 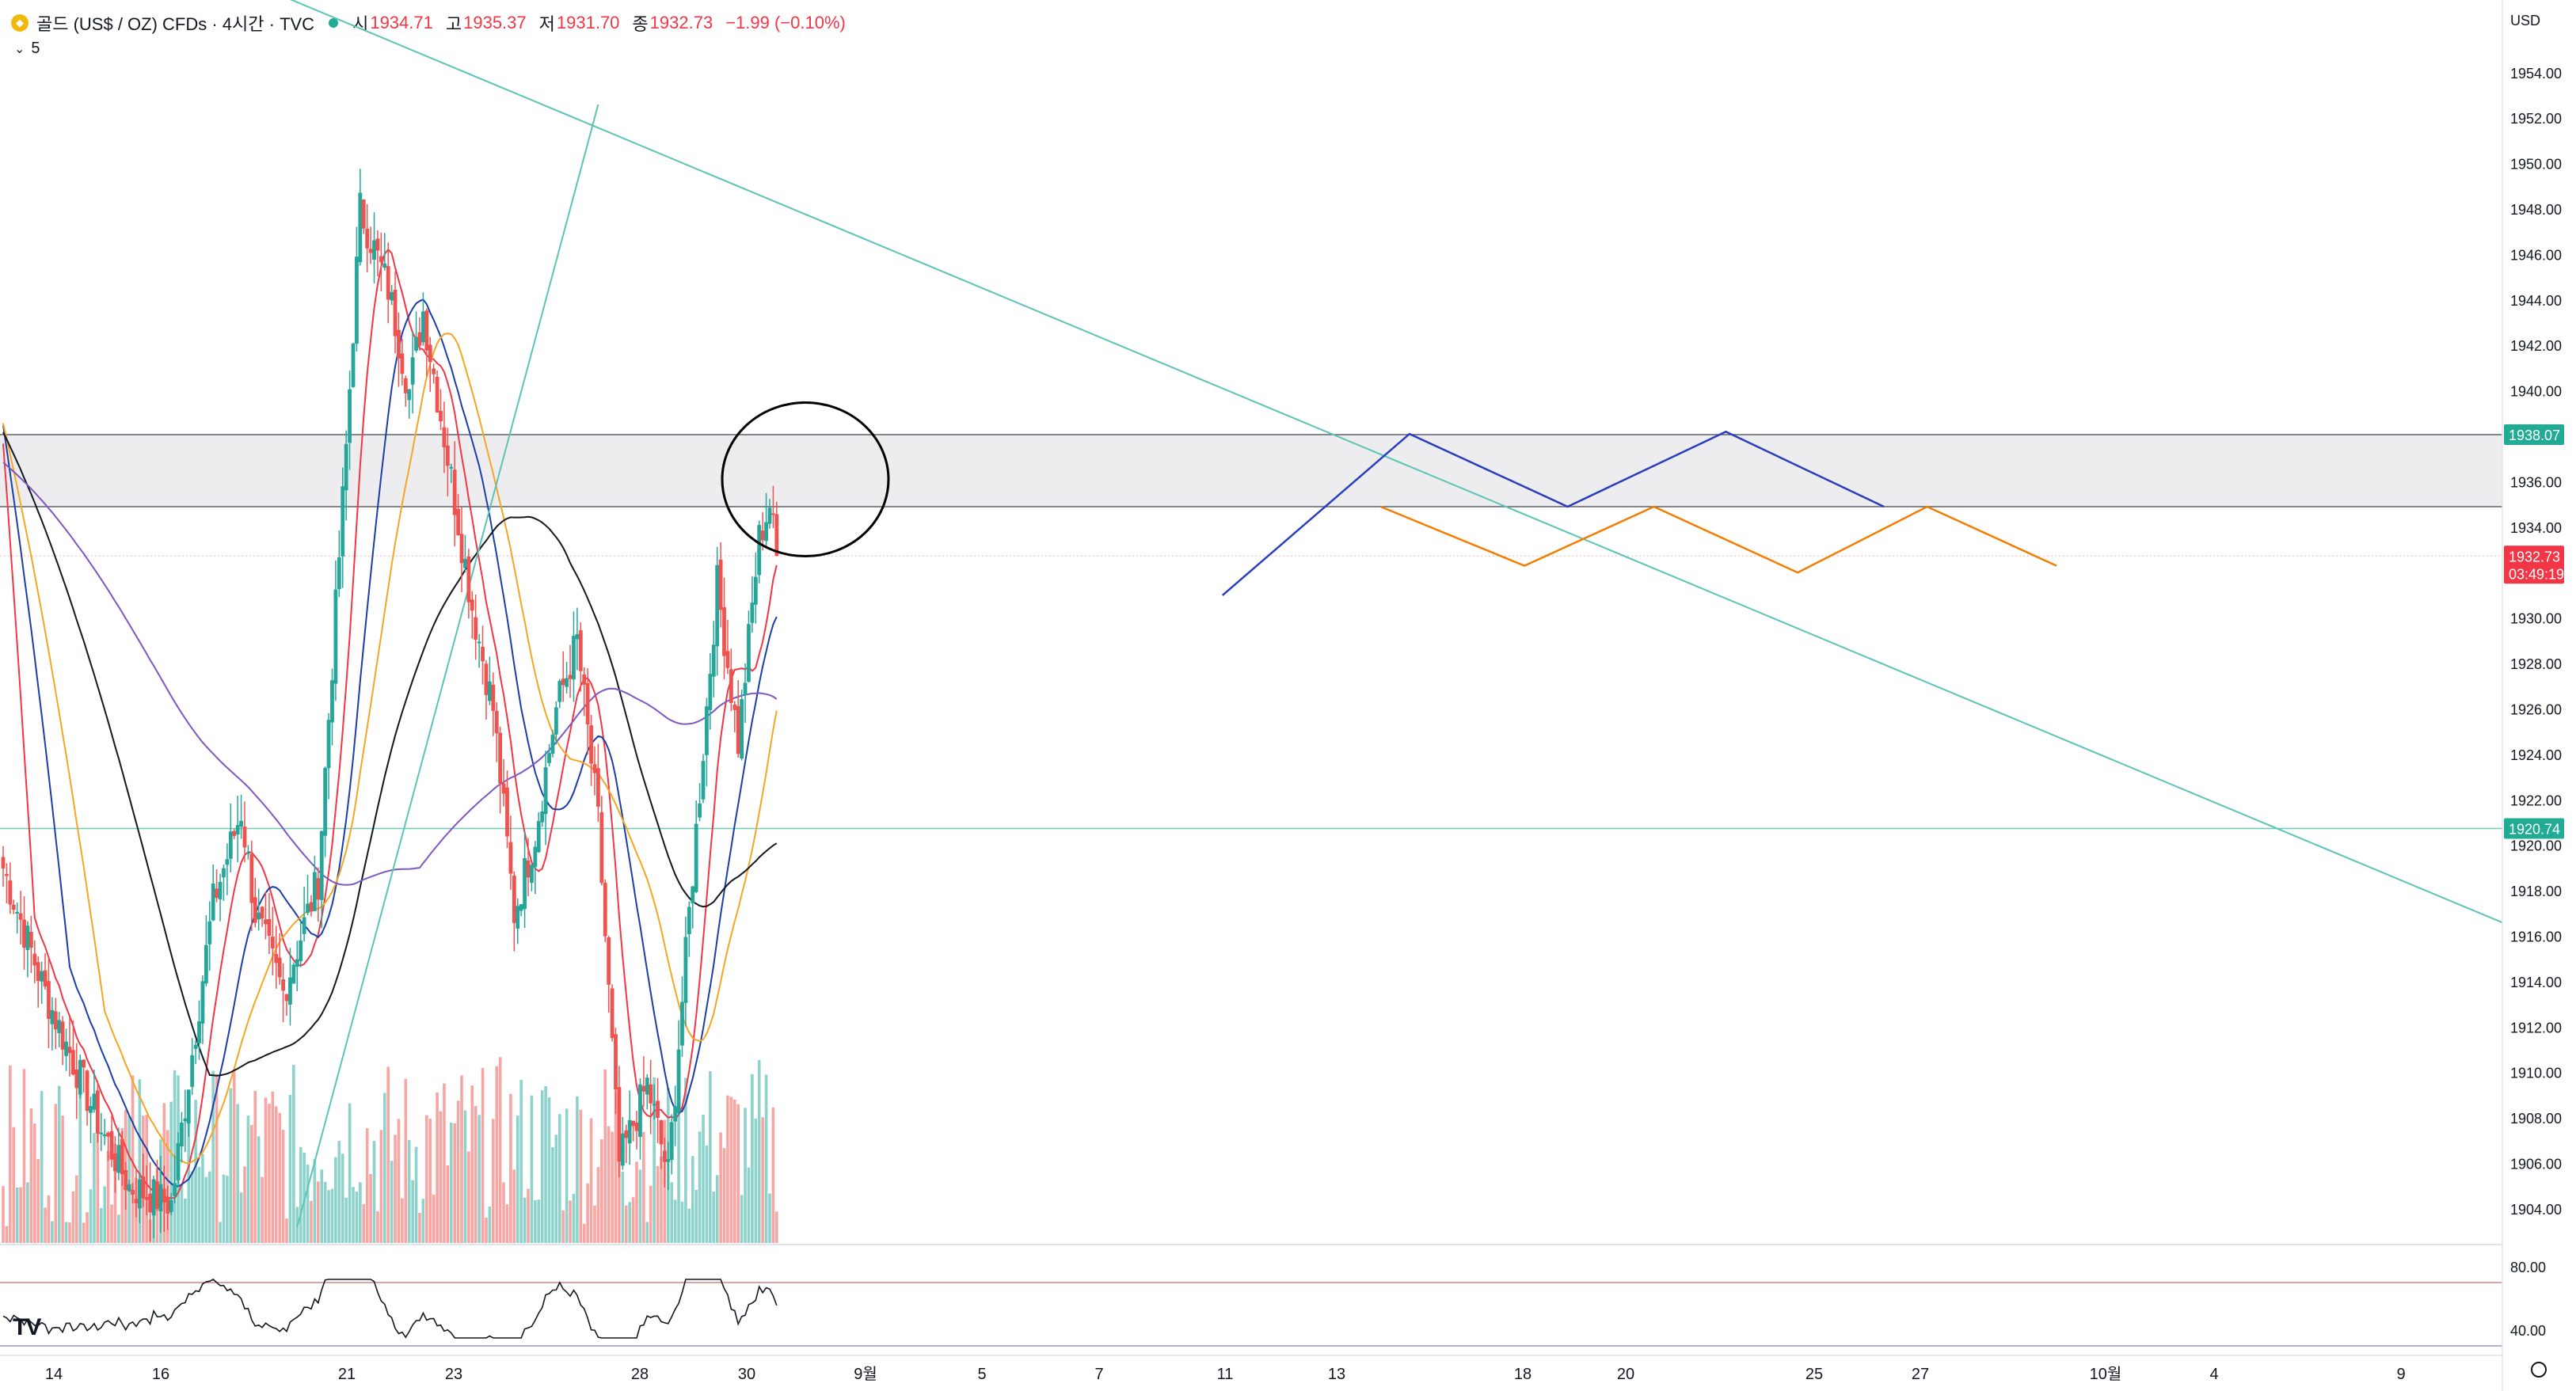 What do you see at coordinates (2539, 1370) in the screenshot?
I see `settings-gear-icon` at bounding box center [2539, 1370].